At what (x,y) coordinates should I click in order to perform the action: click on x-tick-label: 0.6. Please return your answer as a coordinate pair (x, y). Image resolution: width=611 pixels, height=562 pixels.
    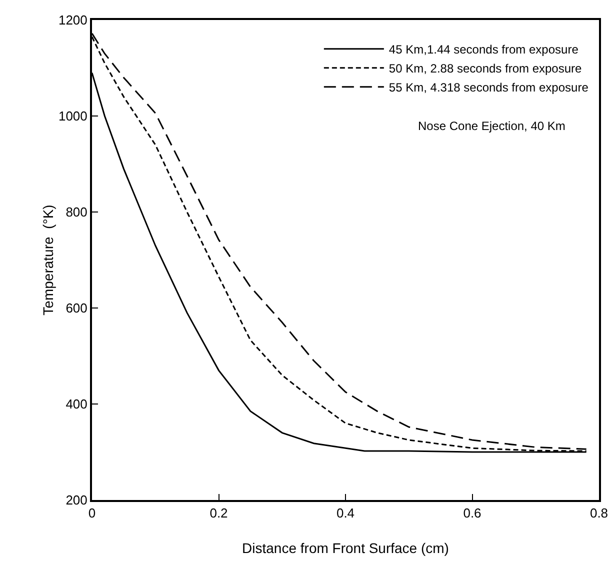
    Looking at the image, I should click on (472, 513).